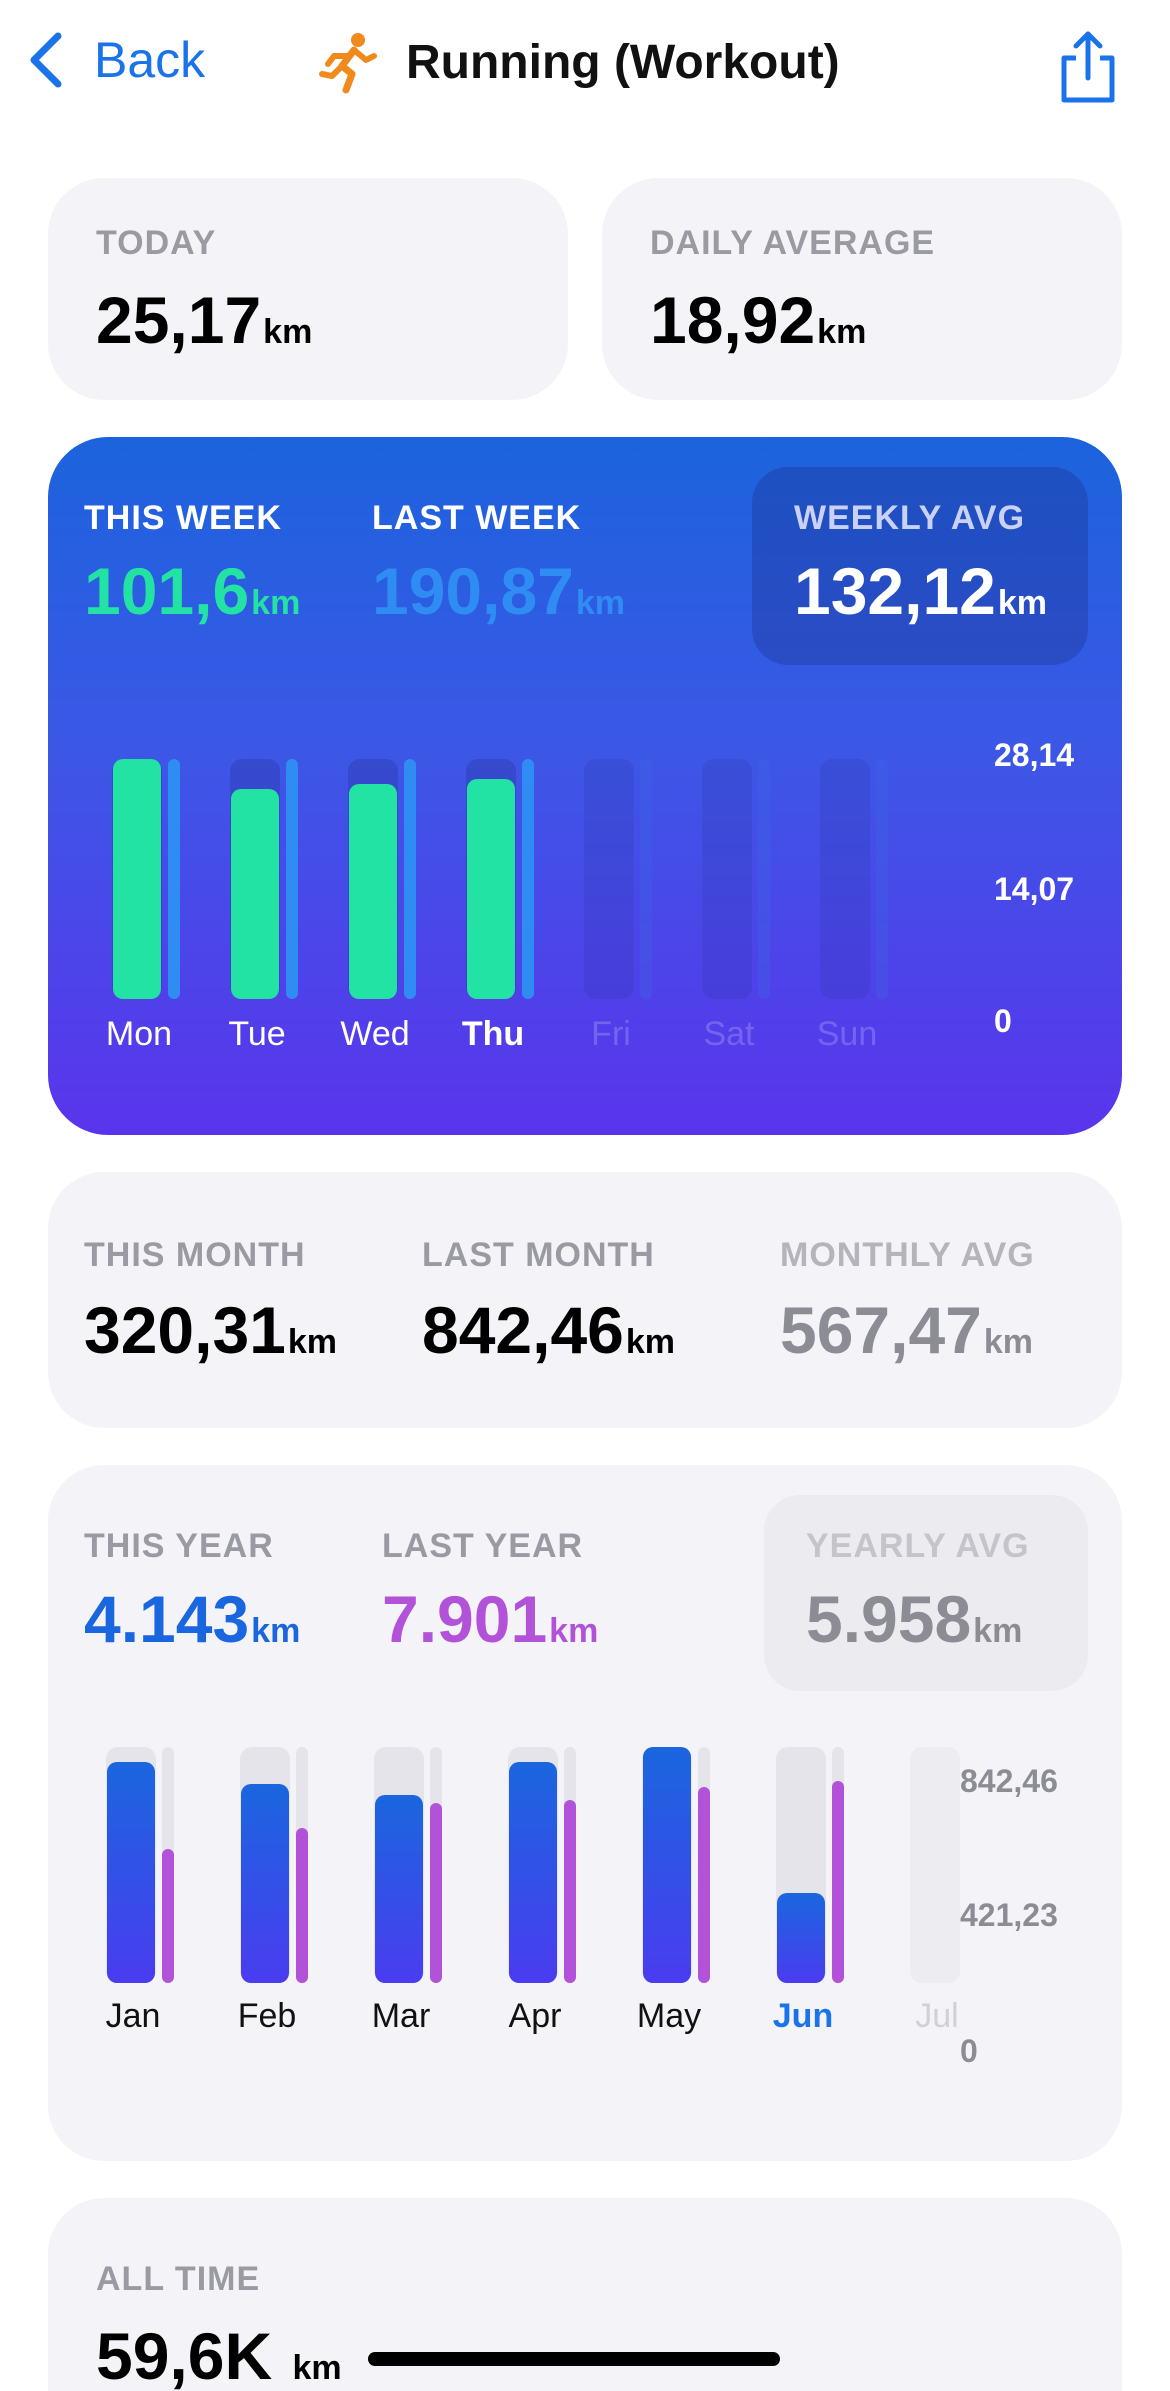 This screenshot has width=1170, height=2391. I want to click on last-week-bar-sat, so click(764, 879).